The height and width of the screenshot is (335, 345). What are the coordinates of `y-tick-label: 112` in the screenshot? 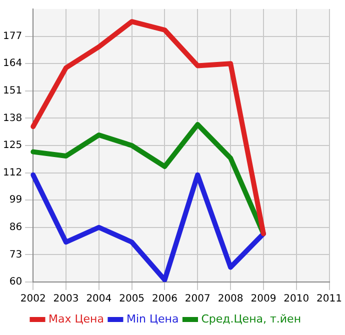 It's located at (12, 172).